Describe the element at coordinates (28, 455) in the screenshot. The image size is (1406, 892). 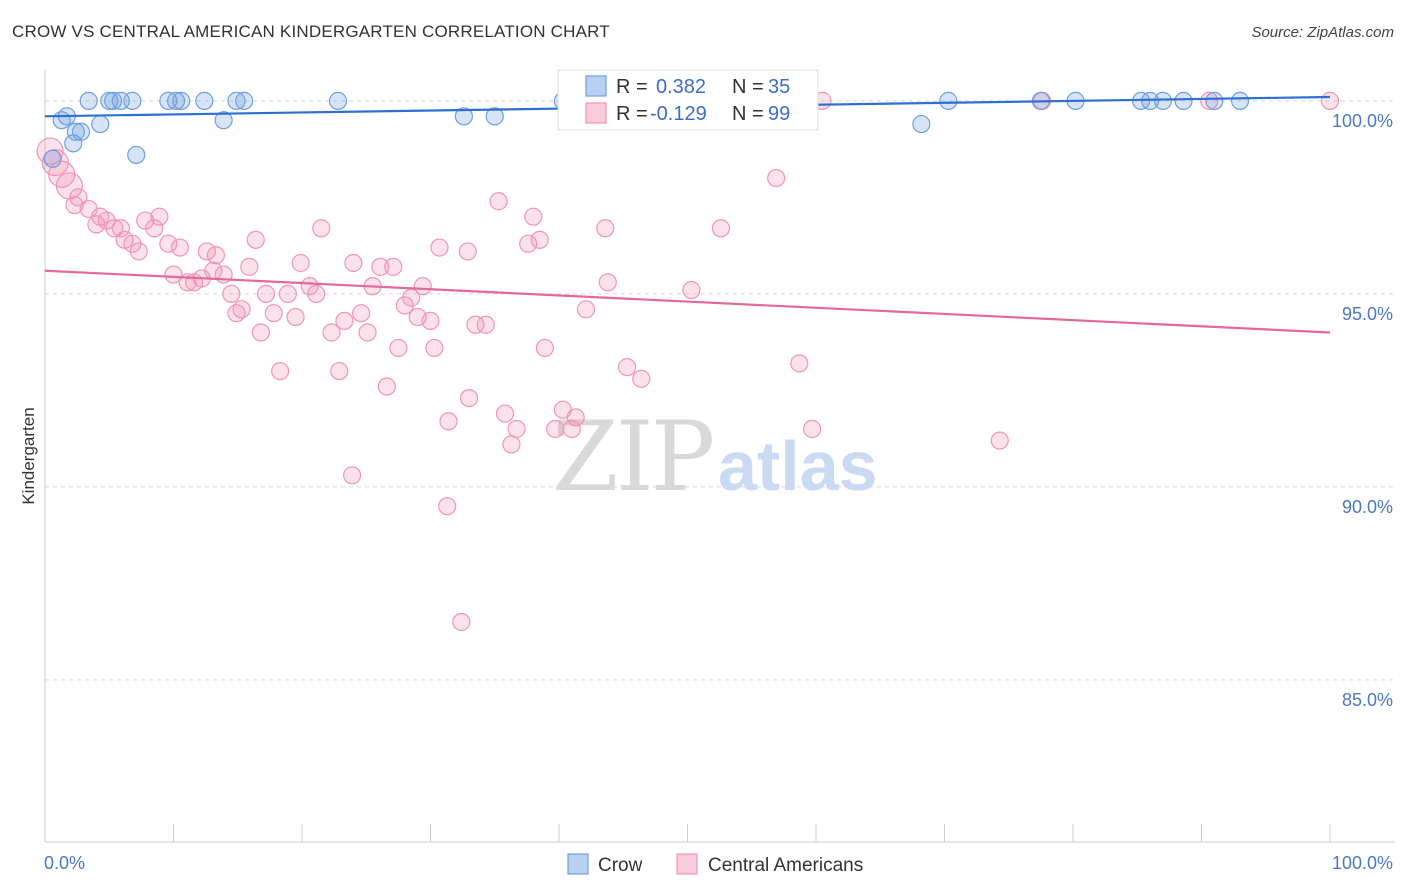
I see `y-axis-title: Kindergarten` at that location.